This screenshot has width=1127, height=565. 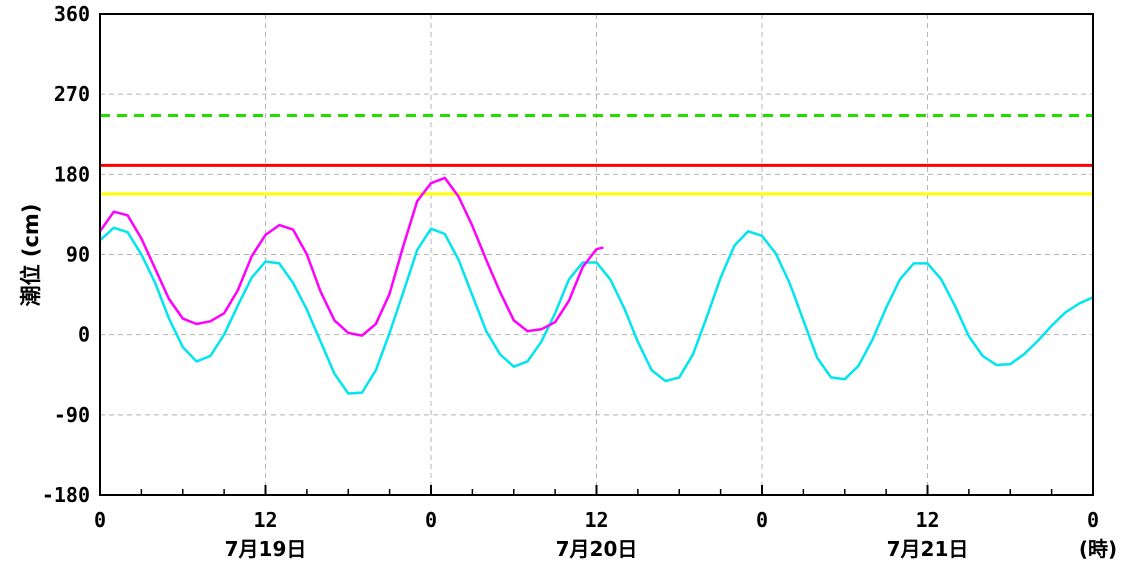 I want to click on reference-lines, so click(x=596, y=155).